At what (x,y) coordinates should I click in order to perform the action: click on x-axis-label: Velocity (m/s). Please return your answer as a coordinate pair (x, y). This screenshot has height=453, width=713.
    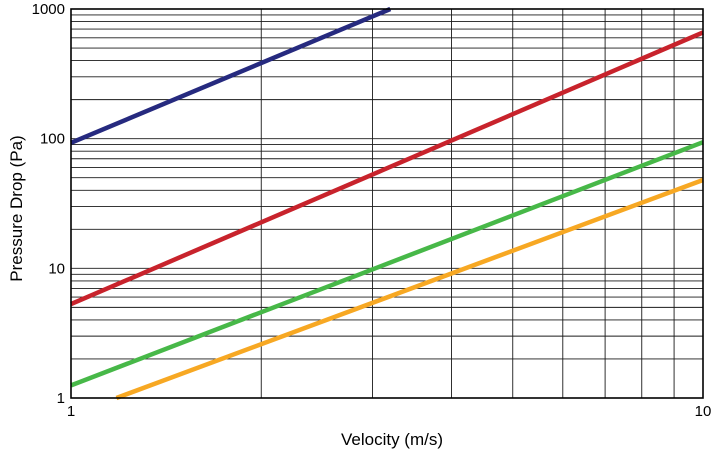
    Looking at the image, I should click on (392, 439).